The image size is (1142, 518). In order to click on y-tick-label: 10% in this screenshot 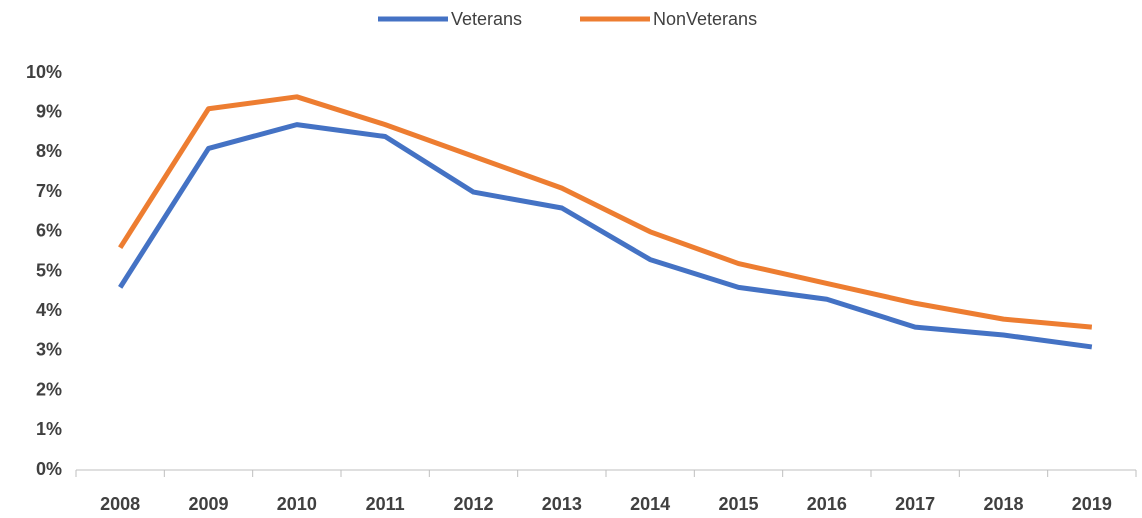, I will do `click(44, 72)`.